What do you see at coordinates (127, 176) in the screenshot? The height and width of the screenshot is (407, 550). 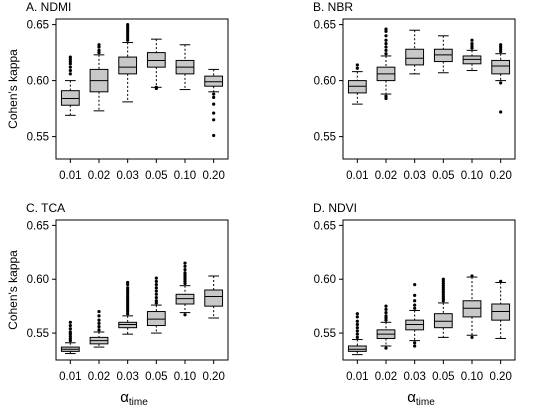 I see `x-tick-label: 0.03` at bounding box center [127, 176].